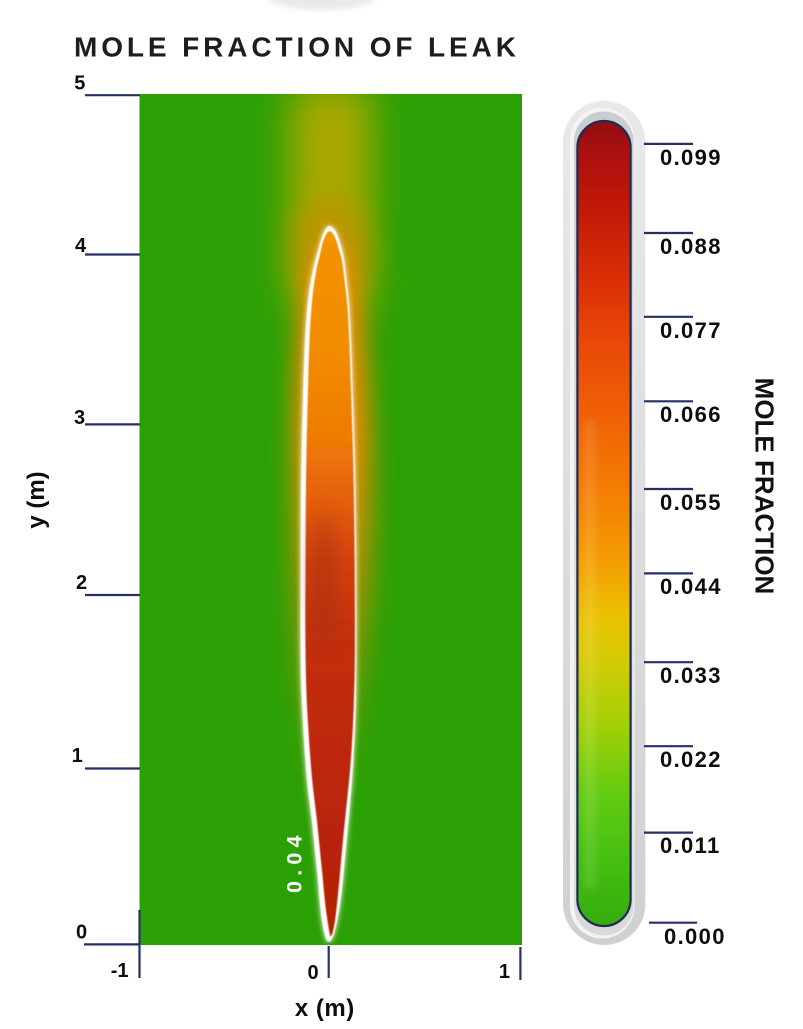 This screenshot has height=1029, width=803. I want to click on svg-text: 0.055, so click(691, 502).